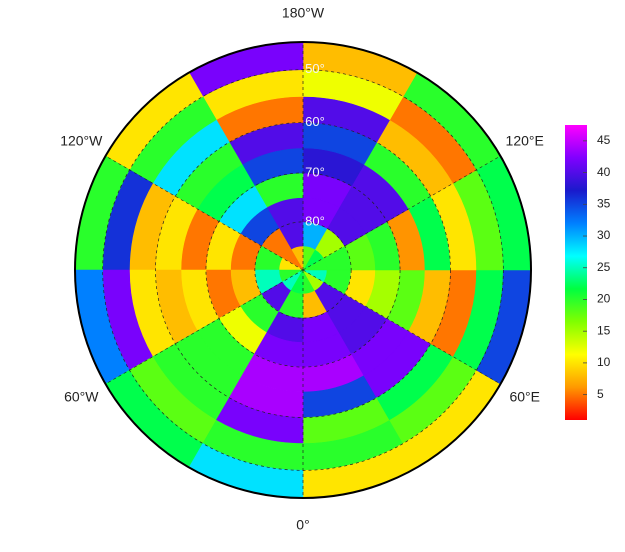 The width and height of the screenshot is (625, 552). I want to click on longitude-label: 120°E, so click(525, 141).